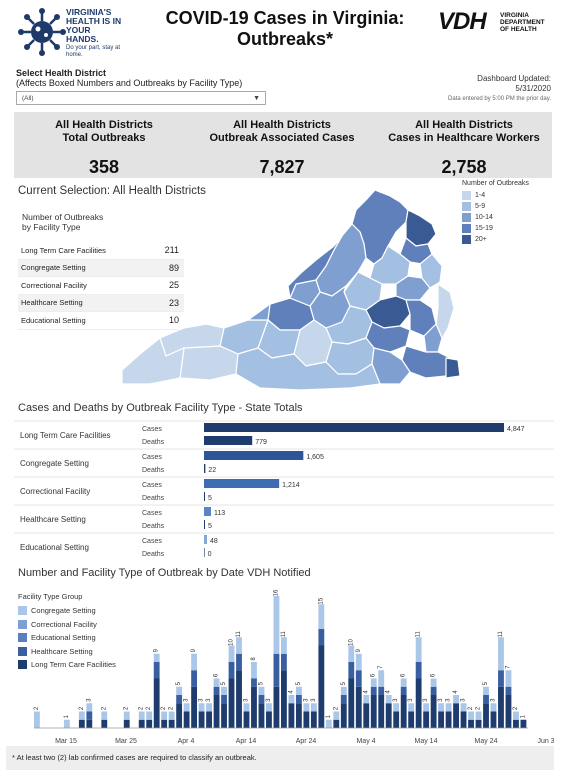  I want to click on legend-item: 5-9, so click(495, 206).